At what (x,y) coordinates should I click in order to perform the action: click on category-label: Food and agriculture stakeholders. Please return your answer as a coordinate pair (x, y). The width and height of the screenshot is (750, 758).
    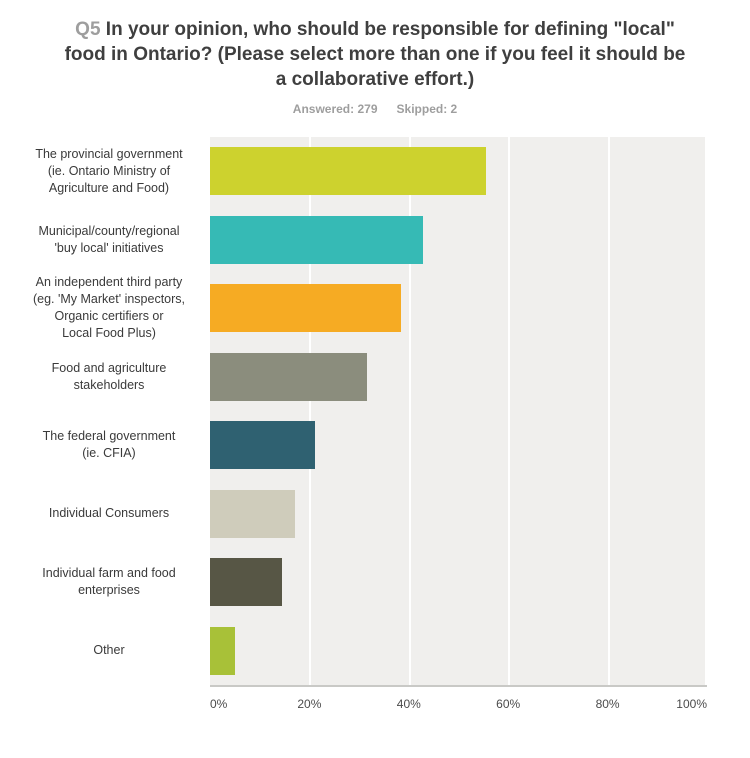
    Looking at the image, I should click on (105, 377).